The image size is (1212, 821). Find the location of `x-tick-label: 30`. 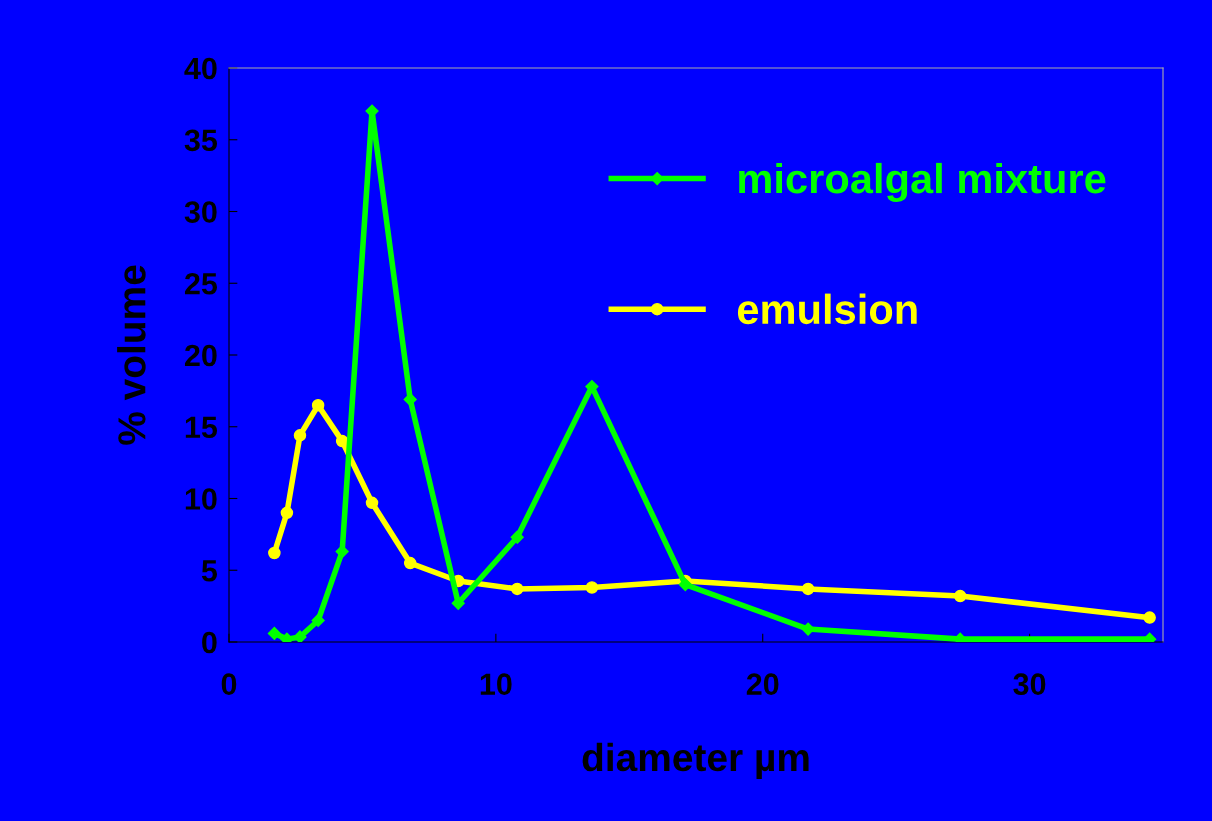

x-tick-label: 30 is located at coordinates (1029, 684).